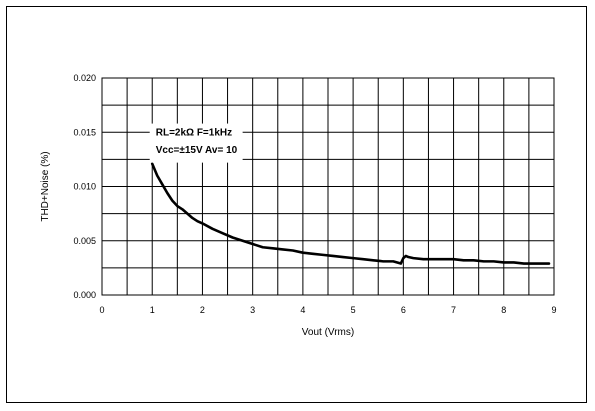 The width and height of the screenshot is (595, 411). I want to click on y-tick-label: 0.010, so click(84, 187).